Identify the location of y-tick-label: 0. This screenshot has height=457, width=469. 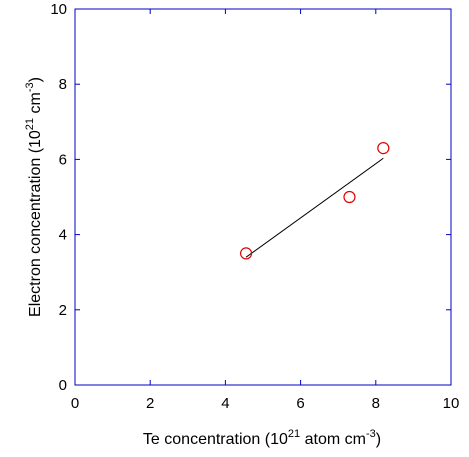
(63, 385).